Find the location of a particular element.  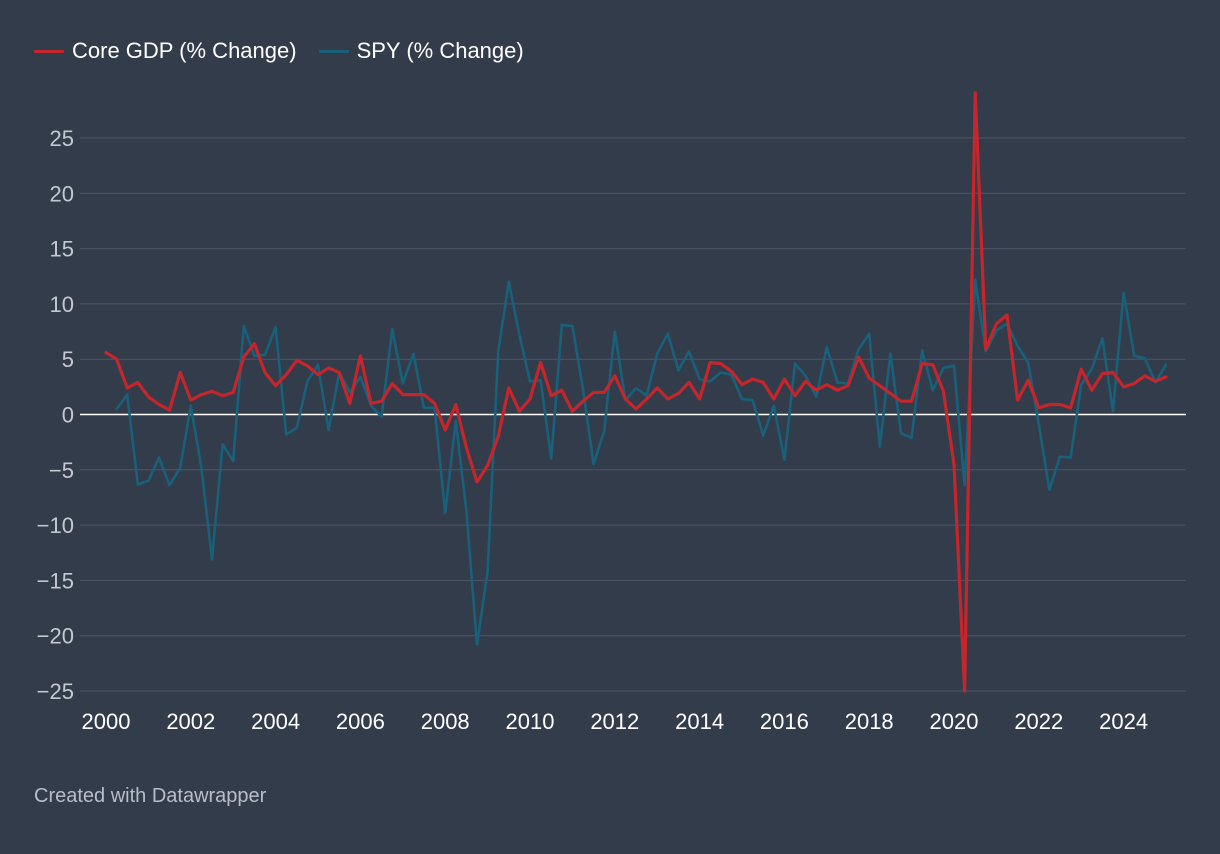

y-tick-label: 25 is located at coordinates (62, 138).